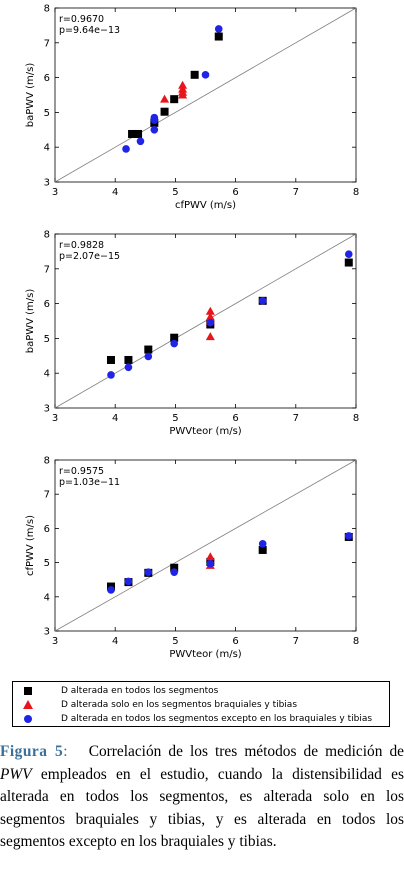 This screenshot has width=404, height=892. I want to click on caption-italic: PWV, so click(16, 774).